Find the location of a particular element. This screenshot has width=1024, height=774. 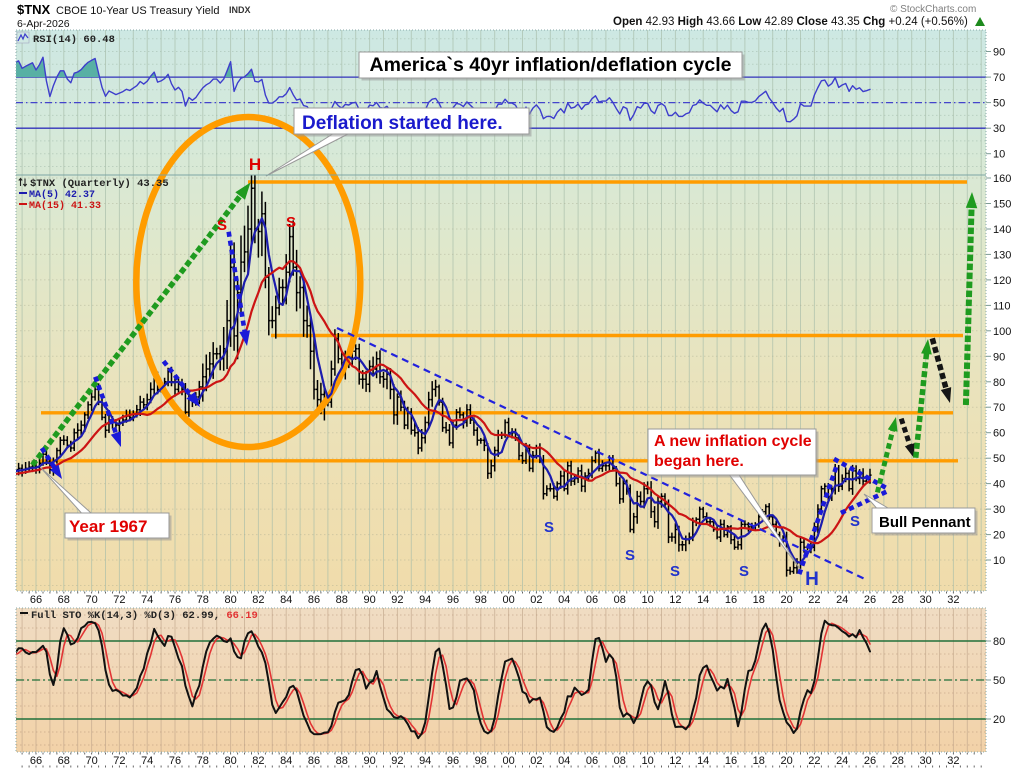

svg-text: MA(5) 42.37 is located at coordinates (62, 195).